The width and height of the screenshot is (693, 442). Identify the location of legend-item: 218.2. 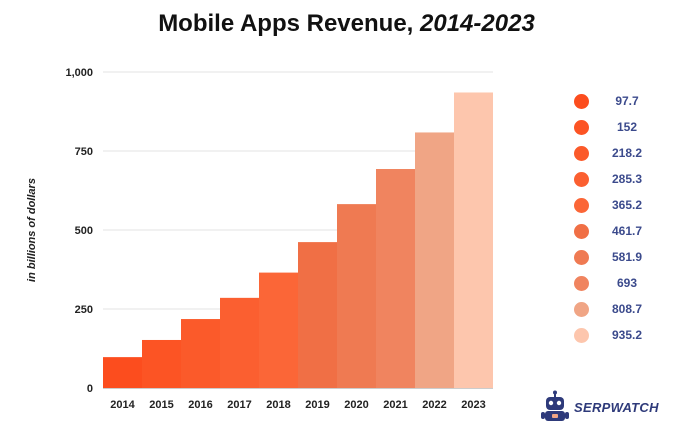
(625, 153).